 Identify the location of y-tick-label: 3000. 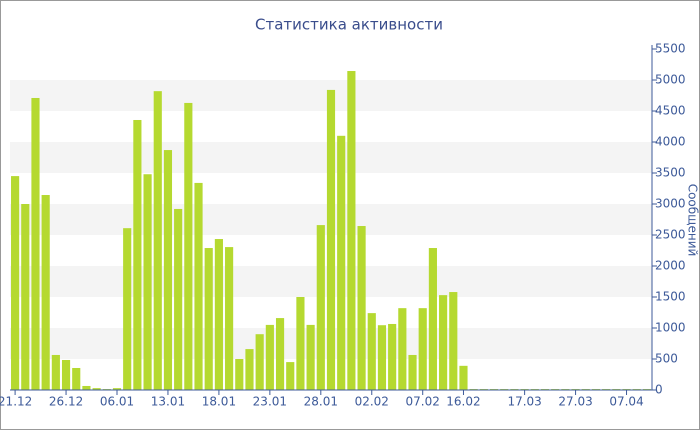
(670, 204).